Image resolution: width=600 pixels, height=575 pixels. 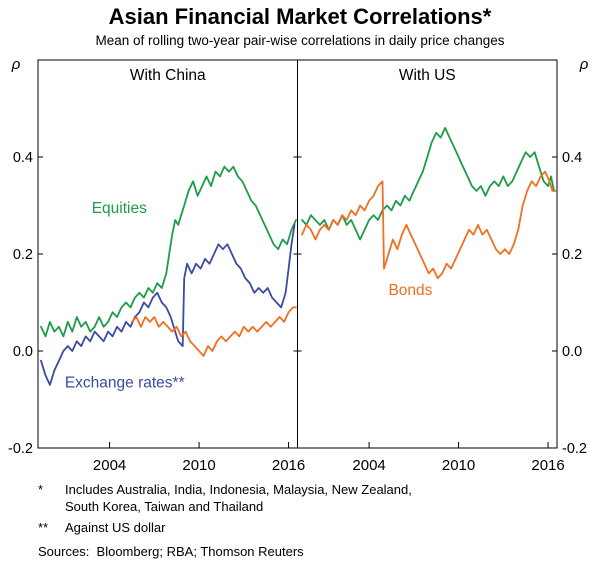 What do you see at coordinates (23, 158) in the screenshot?
I see `y-axis-label-left: 0.4` at bounding box center [23, 158].